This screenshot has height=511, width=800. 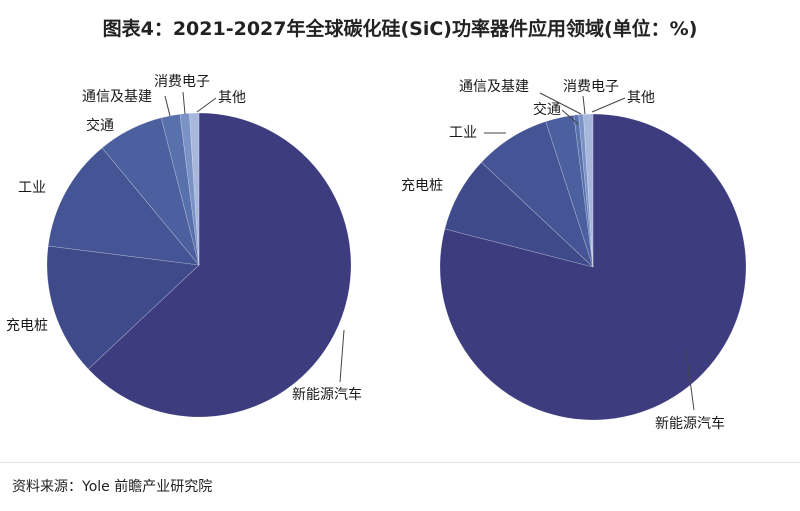 I want to click on leader-line-transport, so click(x=570, y=117).